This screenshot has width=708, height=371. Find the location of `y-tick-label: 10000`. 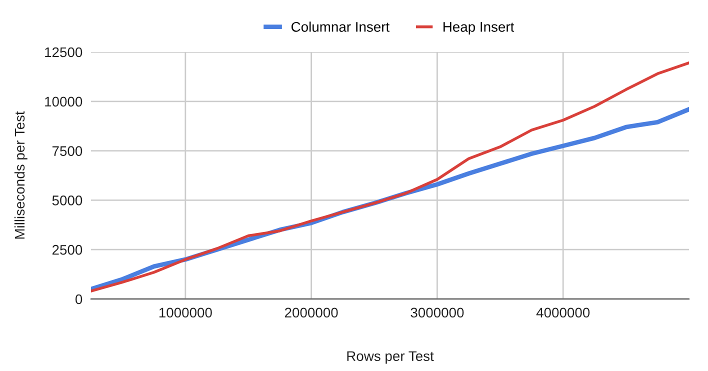

y-tick-label: 10000 is located at coordinates (63, 101).